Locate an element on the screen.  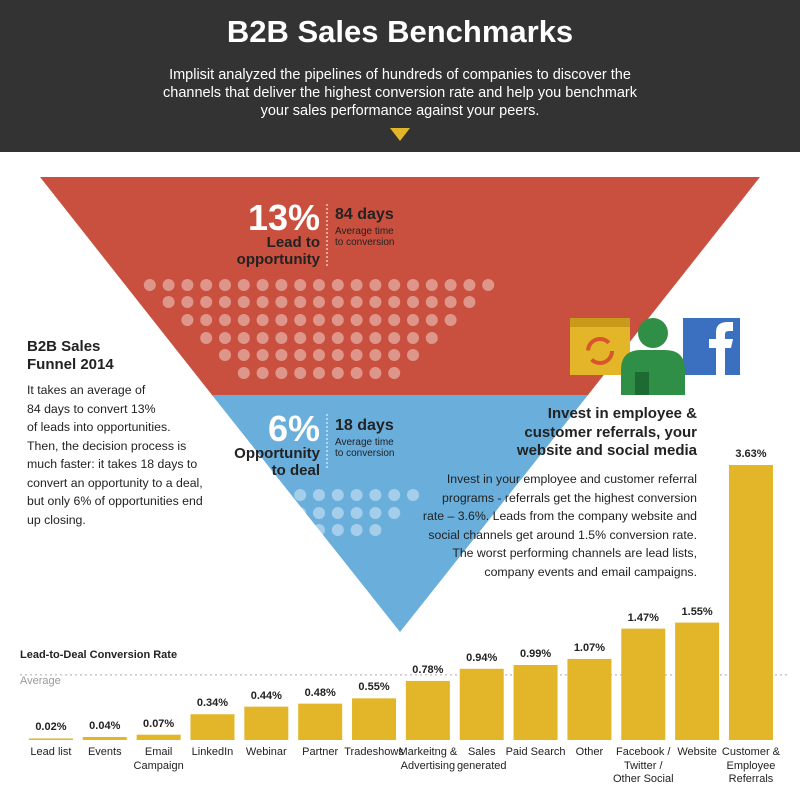
funnel-bottom is located at coordinates (400, 513).